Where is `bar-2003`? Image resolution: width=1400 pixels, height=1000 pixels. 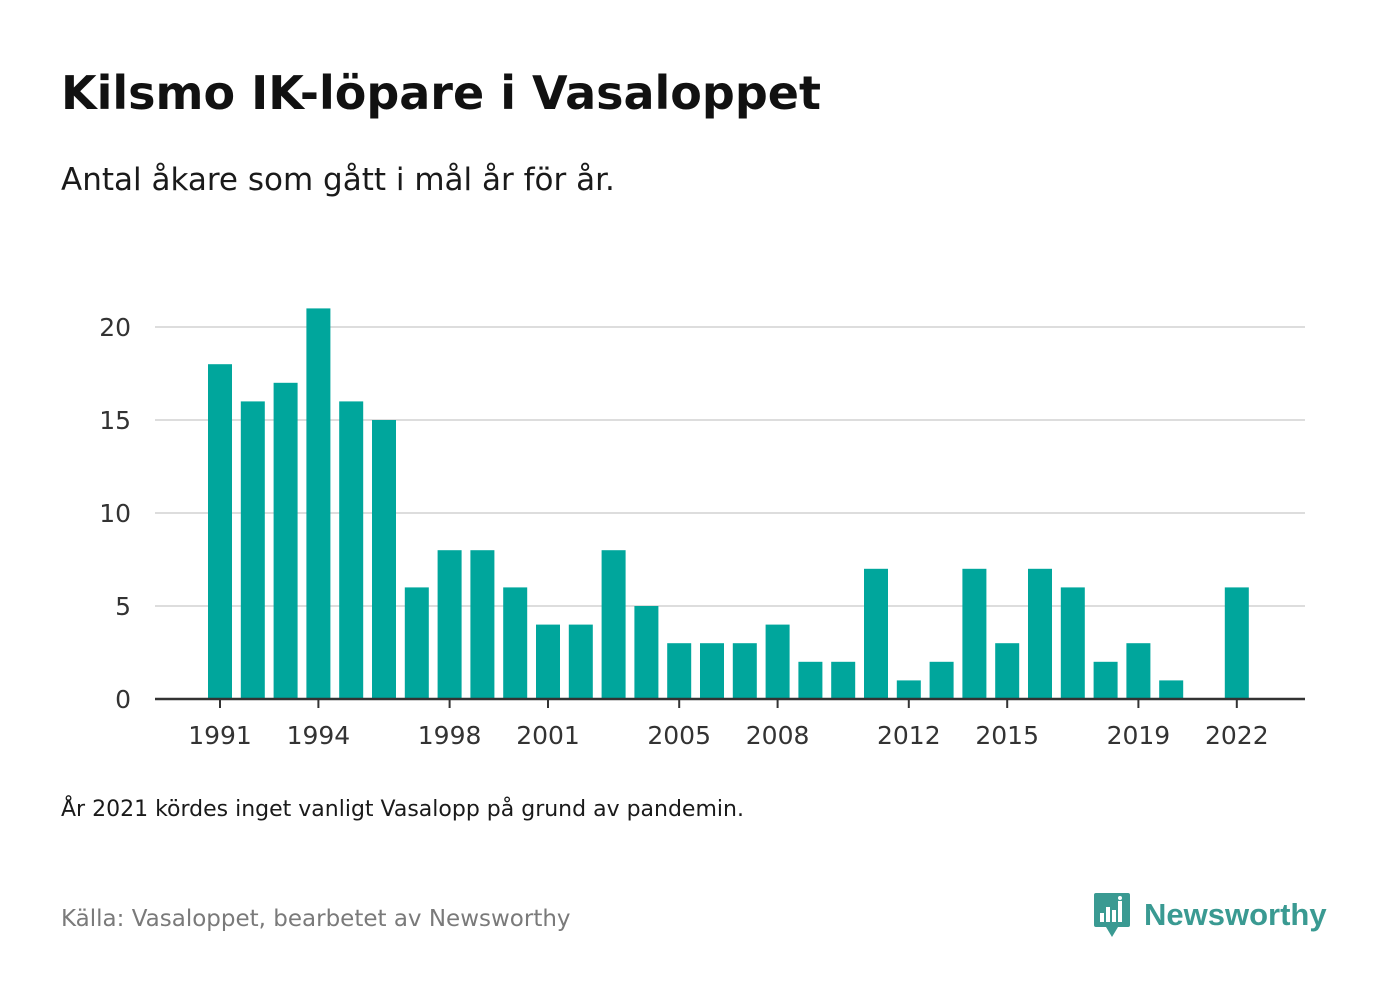
bar-2003 is located at coordinates (613, 624).